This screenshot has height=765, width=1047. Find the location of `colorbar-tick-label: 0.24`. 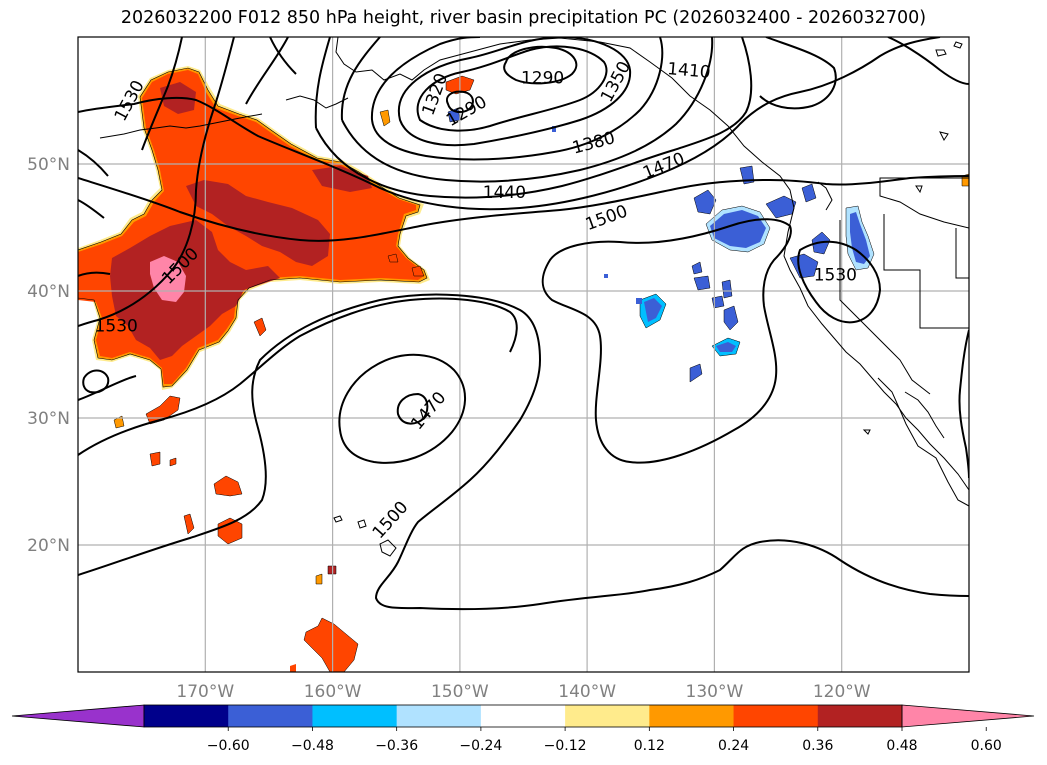

colorbar-tick-label: 0.24 is located at coordinates (733, 746).